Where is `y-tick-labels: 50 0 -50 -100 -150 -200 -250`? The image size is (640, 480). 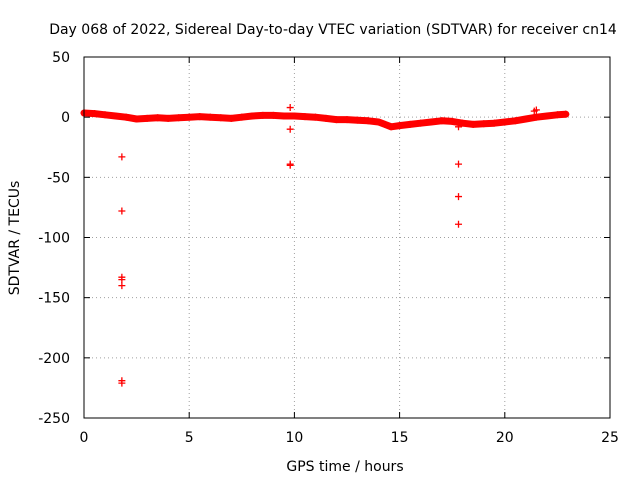
y-tick-labels: 50 0 -50 -100 -150 -200 -250 is located at coordinates (54, 238).